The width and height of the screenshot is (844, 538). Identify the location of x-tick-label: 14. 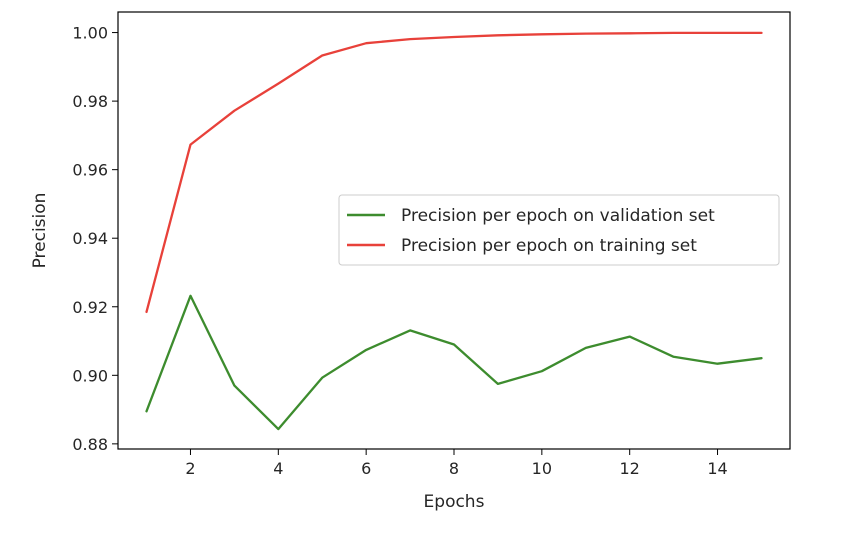
(717, 468).